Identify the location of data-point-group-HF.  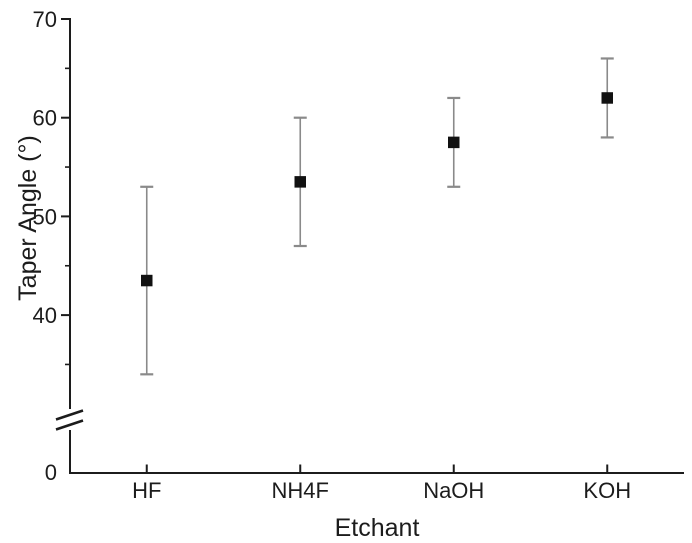
(147, 280).